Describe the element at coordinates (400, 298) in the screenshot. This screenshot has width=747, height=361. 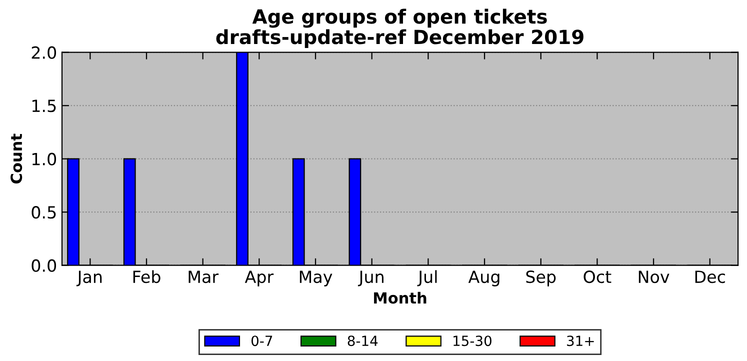
I see `x-axis-title: Month` at that location.